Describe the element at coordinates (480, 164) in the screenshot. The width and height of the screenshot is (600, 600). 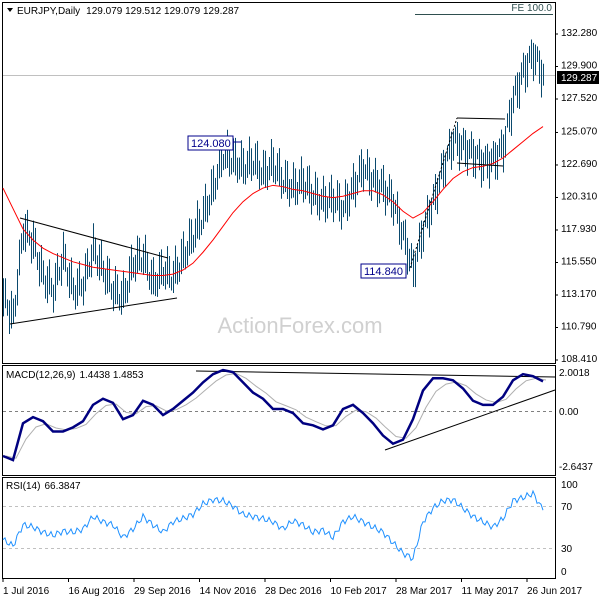
I see `flag-lower-line` at that location.